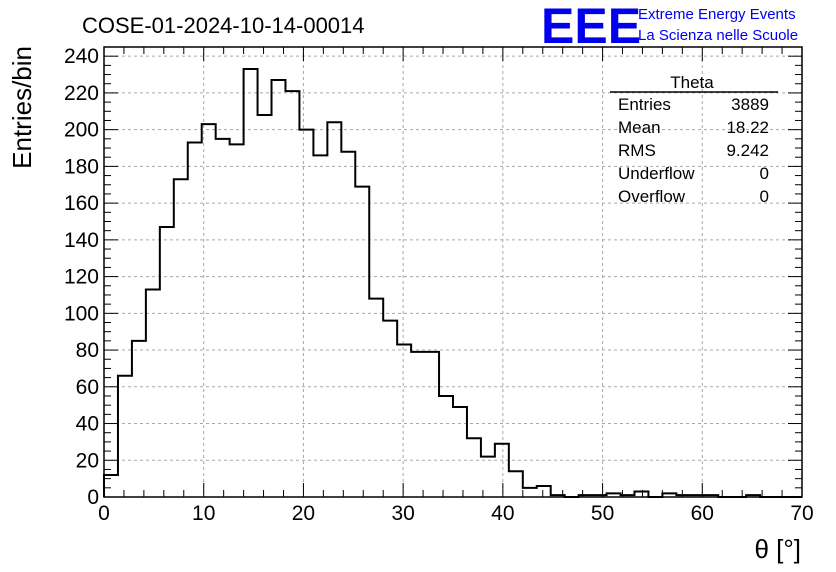  I want to click on stats-row-value: 3889, so click(750, 104).